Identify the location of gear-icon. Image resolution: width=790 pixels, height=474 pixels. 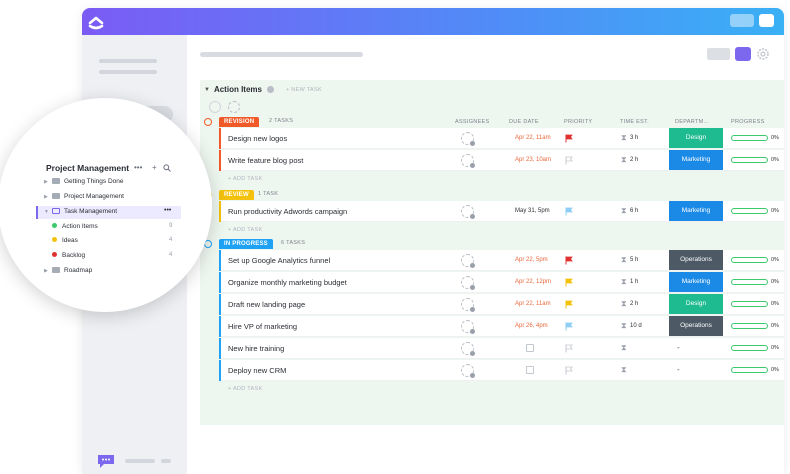
(763, 54).